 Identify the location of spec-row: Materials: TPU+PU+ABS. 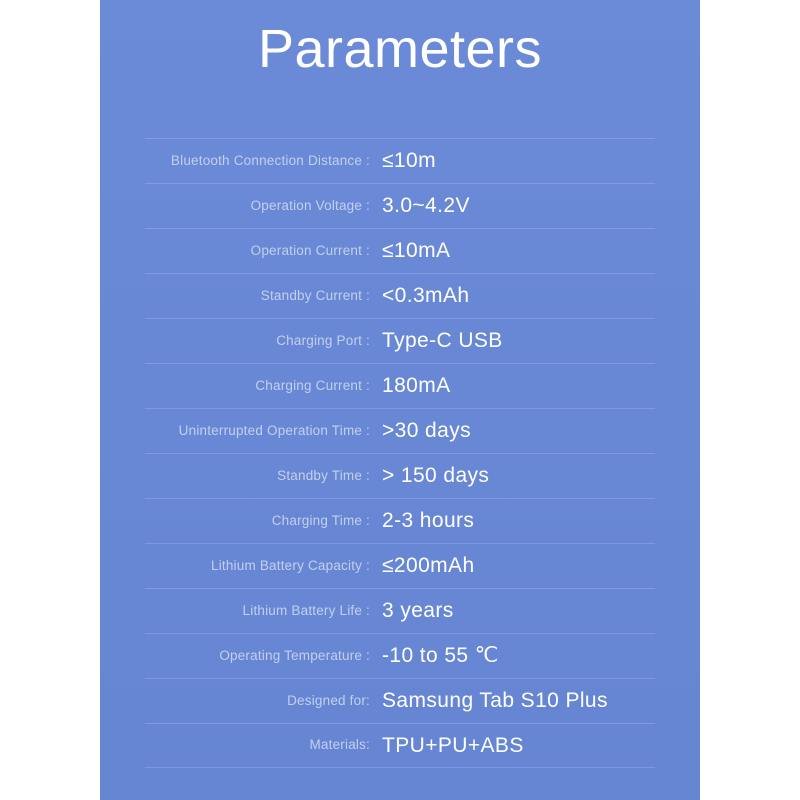
(400, 745).